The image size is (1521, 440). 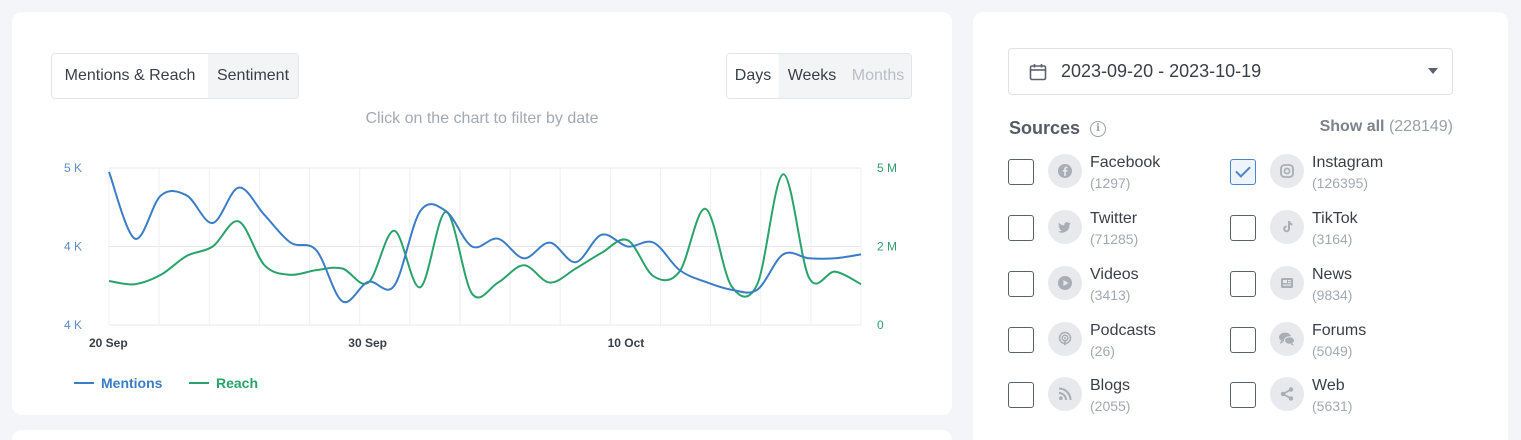 I want to click on twitter-icon, so click(x=1065, y=227).